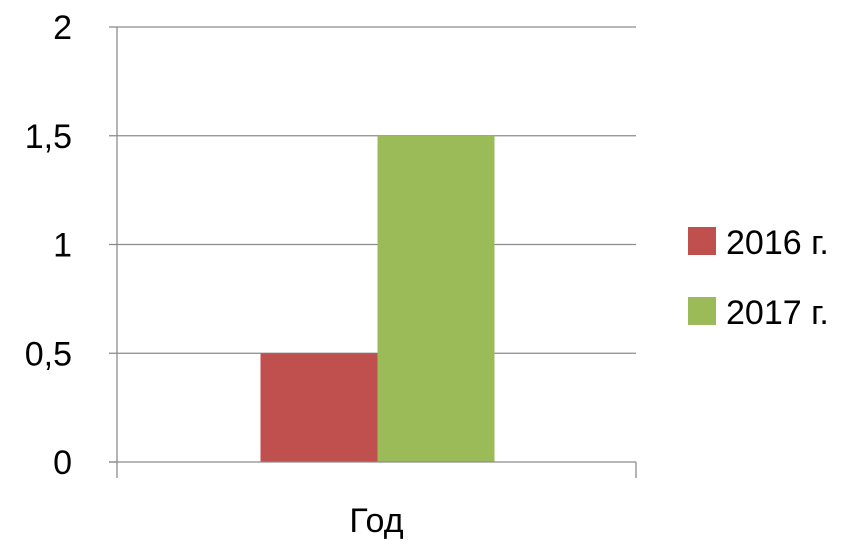 This screenshot has width=862, height=546. Describe the element at coordinates (702, 241) in the screenshot. I see `legend-swatch-2016` at that location.